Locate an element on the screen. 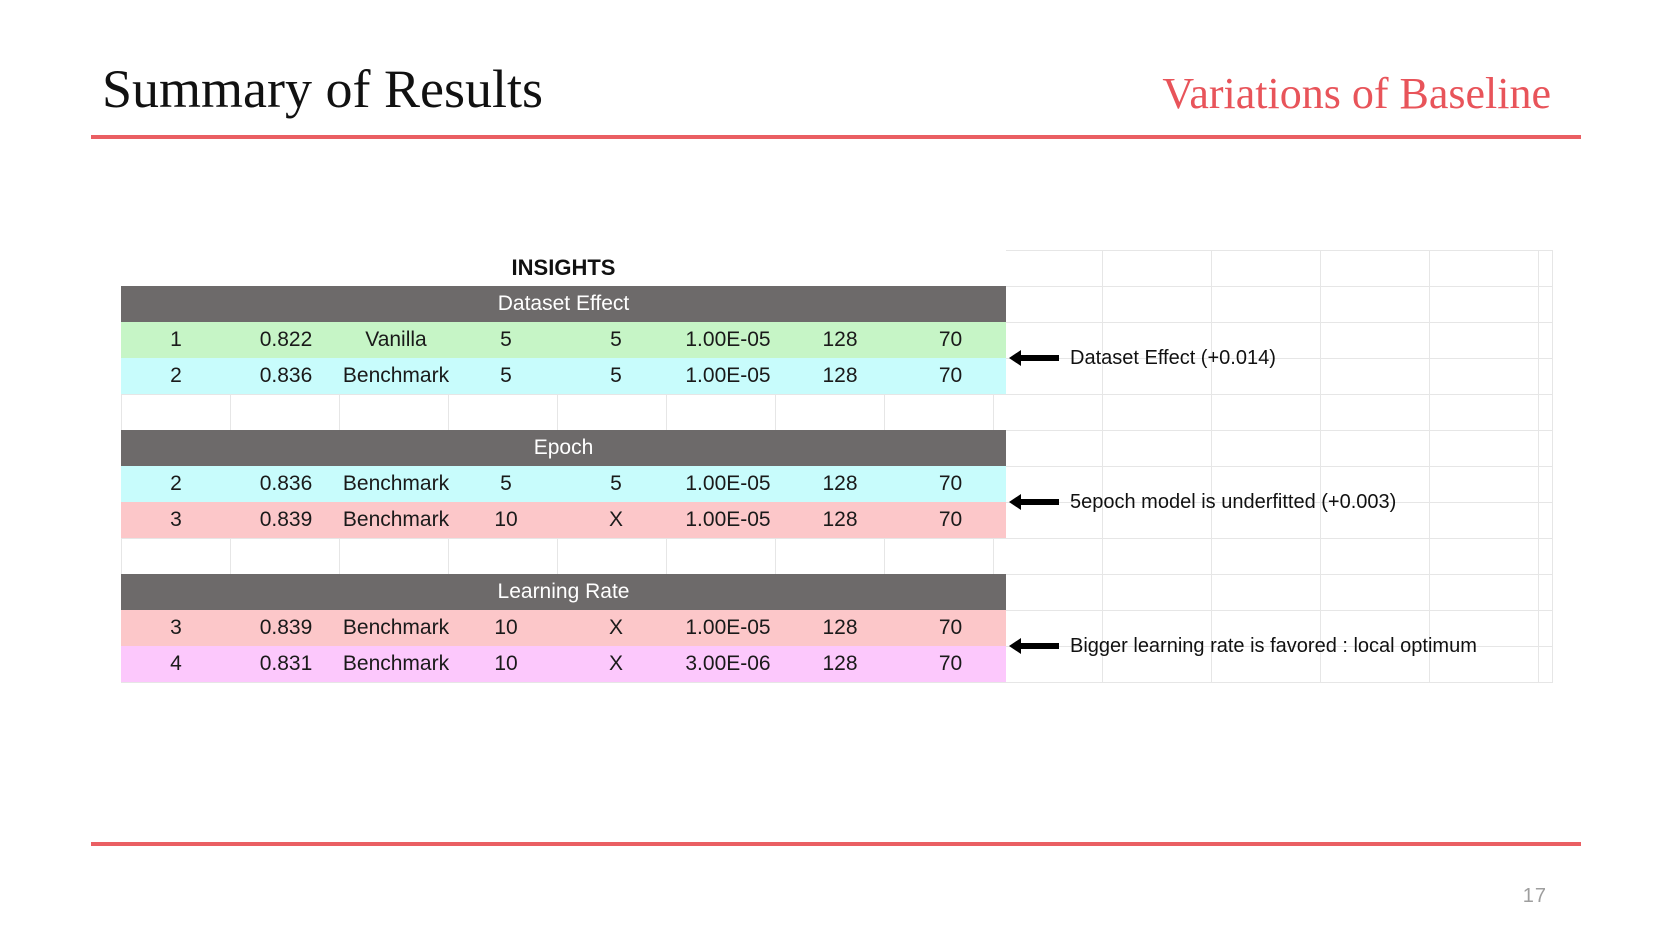 This screenshot has height=938, width=1667. section-header-learning-rate: Learning Rate is located at coordinates (563, 592).